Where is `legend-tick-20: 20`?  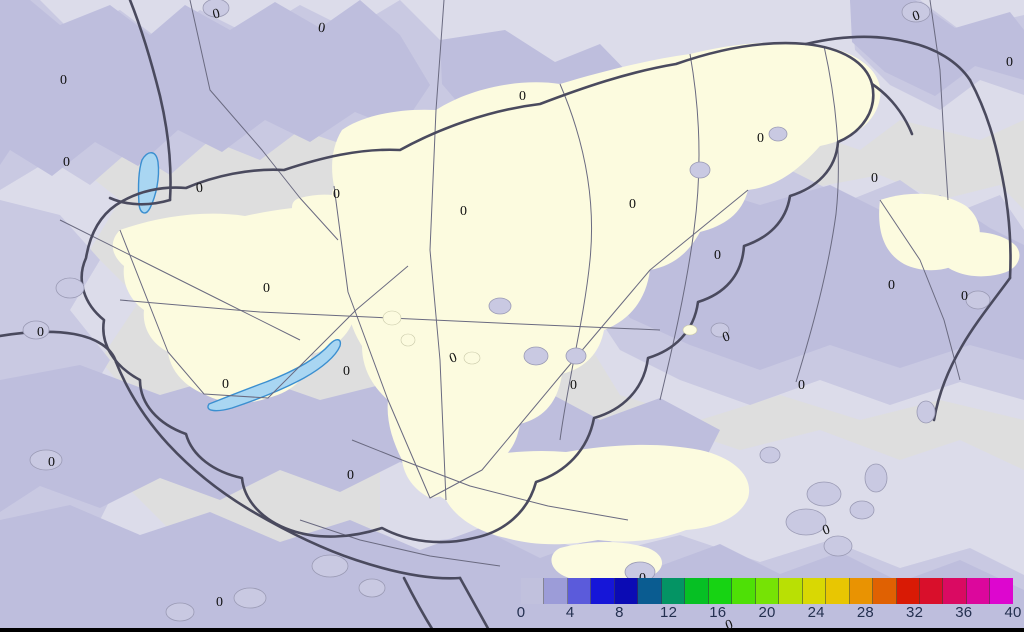
legend-tick-20: 20 is located at coordinates (767, 612).